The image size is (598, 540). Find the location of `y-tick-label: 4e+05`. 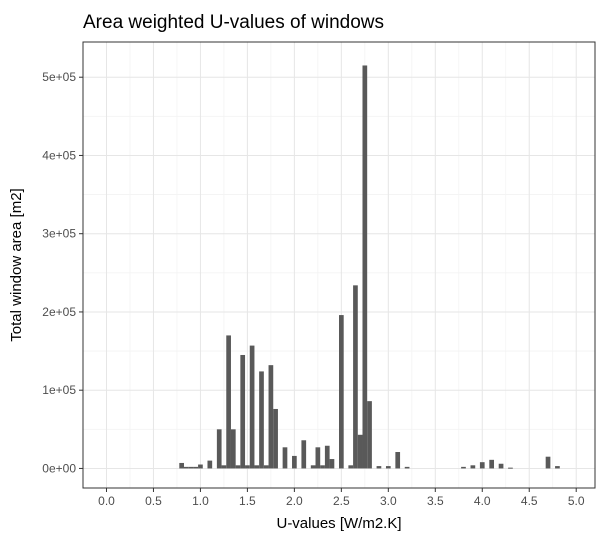

y-tick-label: 4e+05 is located at coordinates (59, 155).